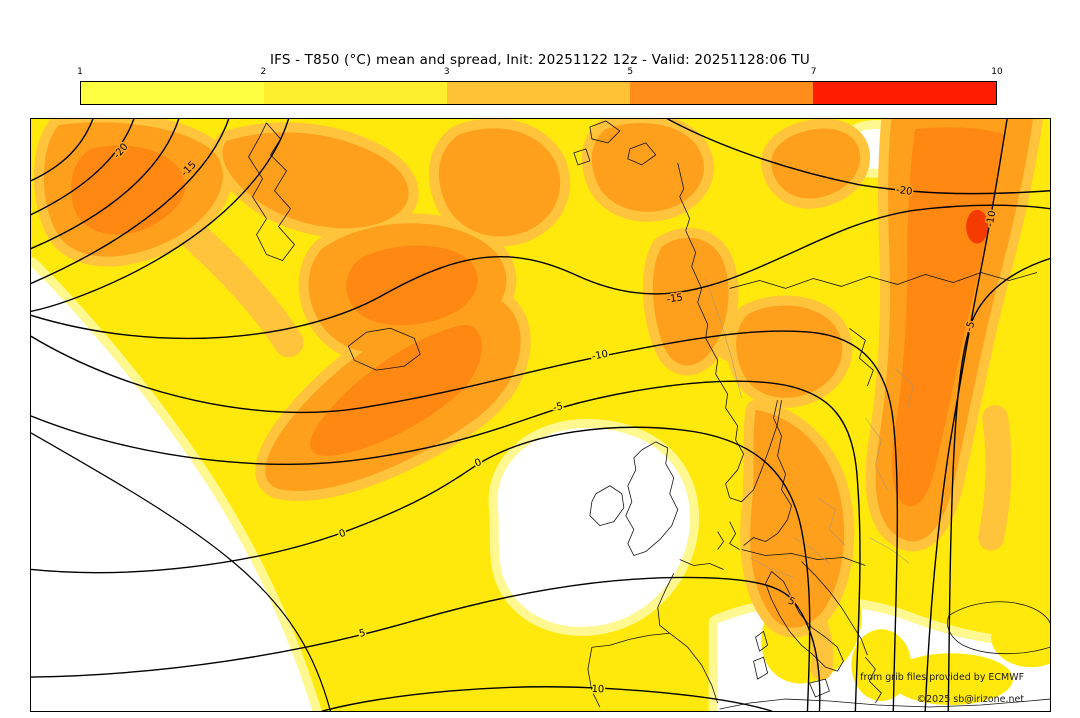  Describe the element at coordinates (861, 357) in the screenshot. I see `coast-whitesea` at that location.